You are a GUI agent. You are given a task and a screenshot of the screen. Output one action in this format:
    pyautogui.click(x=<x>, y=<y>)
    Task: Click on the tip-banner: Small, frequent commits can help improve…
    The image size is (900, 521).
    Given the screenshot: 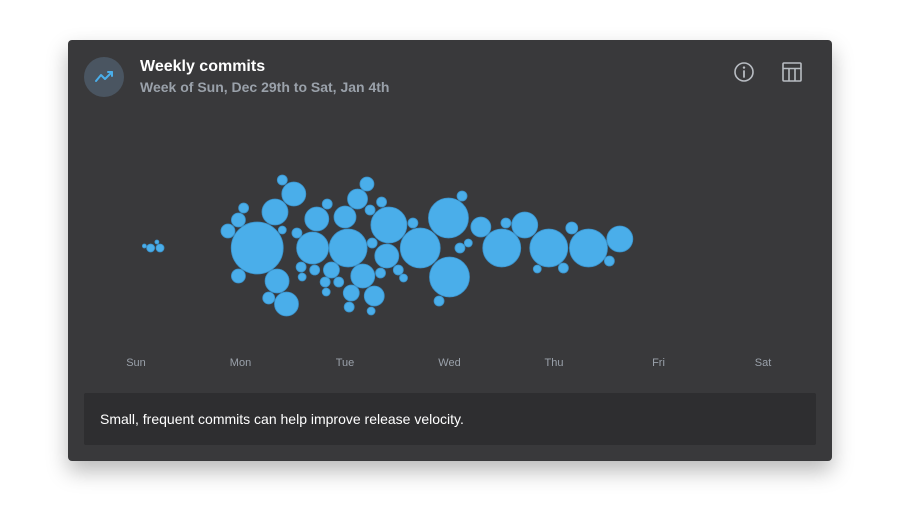 What is the action you would take?
    pyautogui.click(x=450, y=419)
    